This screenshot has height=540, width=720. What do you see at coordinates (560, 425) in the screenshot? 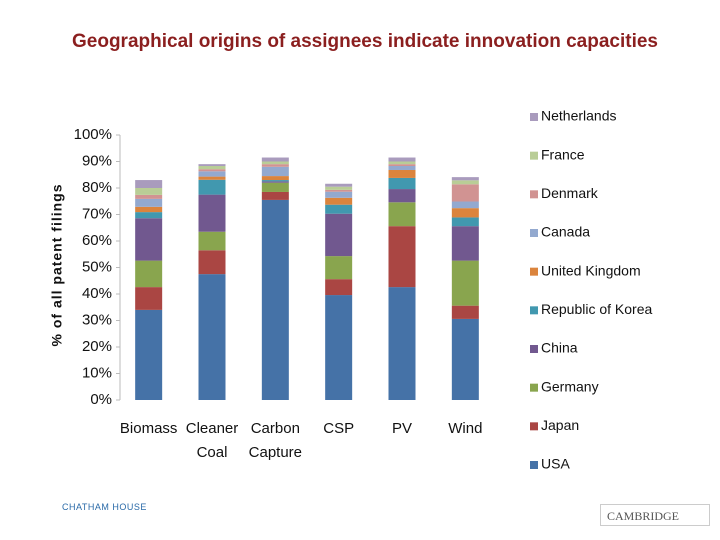
I see `legend-label: Japan` at bounding box center [560, 425].